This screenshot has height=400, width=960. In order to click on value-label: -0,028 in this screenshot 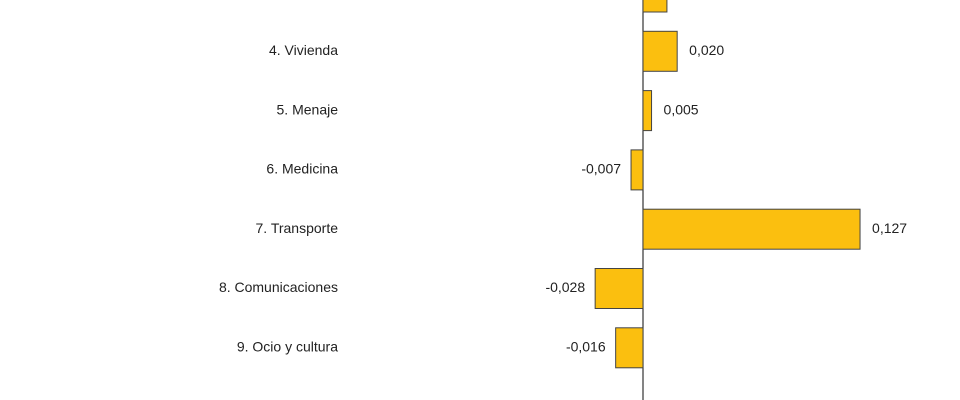, I will do `click(565, 287)`.